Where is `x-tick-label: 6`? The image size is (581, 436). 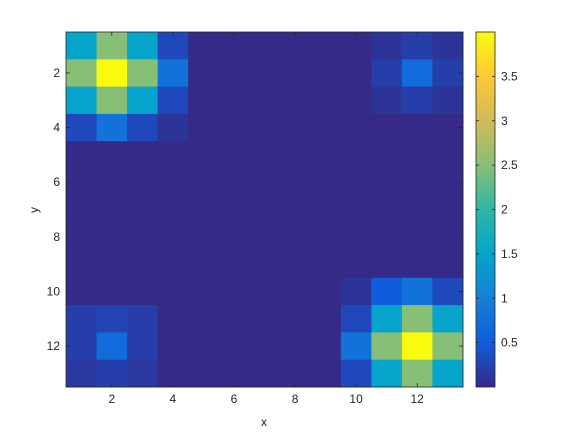 x-tick-label: 6 is located at coordinates (234, 399).